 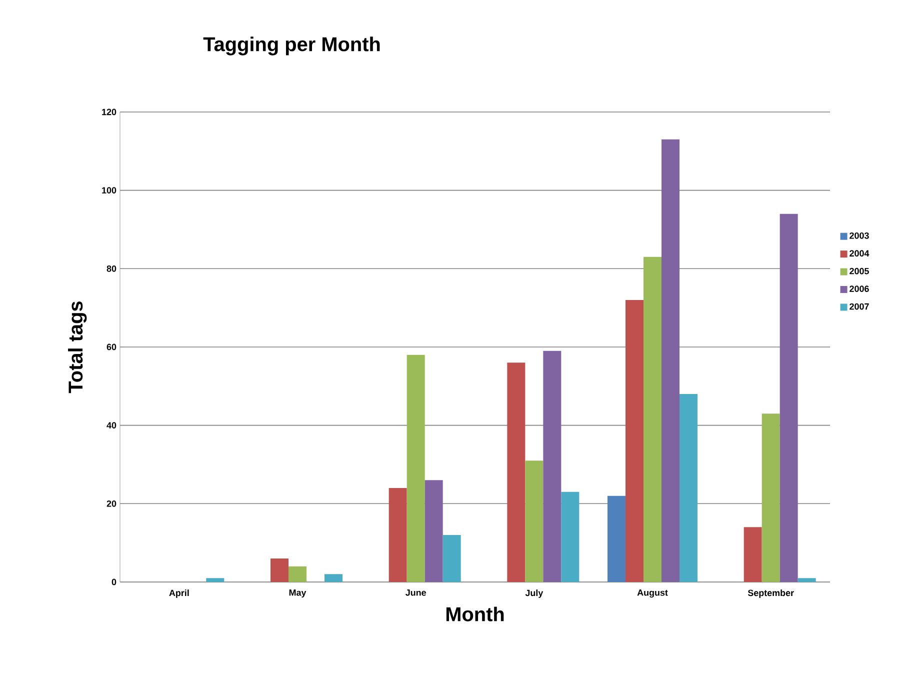 I want to click on y-tick-label: 20, so click(x=111, y=503).